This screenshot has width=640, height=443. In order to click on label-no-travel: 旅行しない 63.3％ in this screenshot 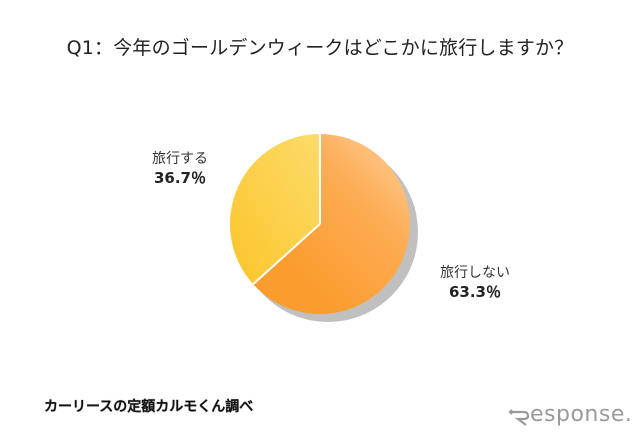, I will do `click(475, 283)`.